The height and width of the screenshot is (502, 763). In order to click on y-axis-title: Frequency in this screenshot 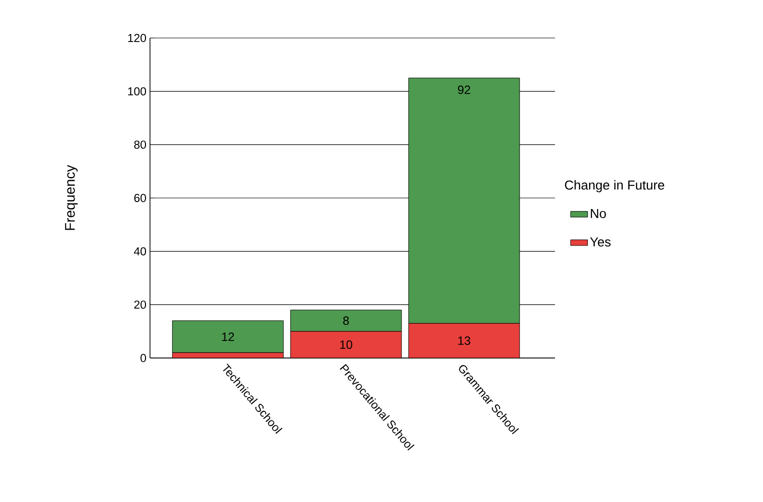, I will do `click(71, 197)`.